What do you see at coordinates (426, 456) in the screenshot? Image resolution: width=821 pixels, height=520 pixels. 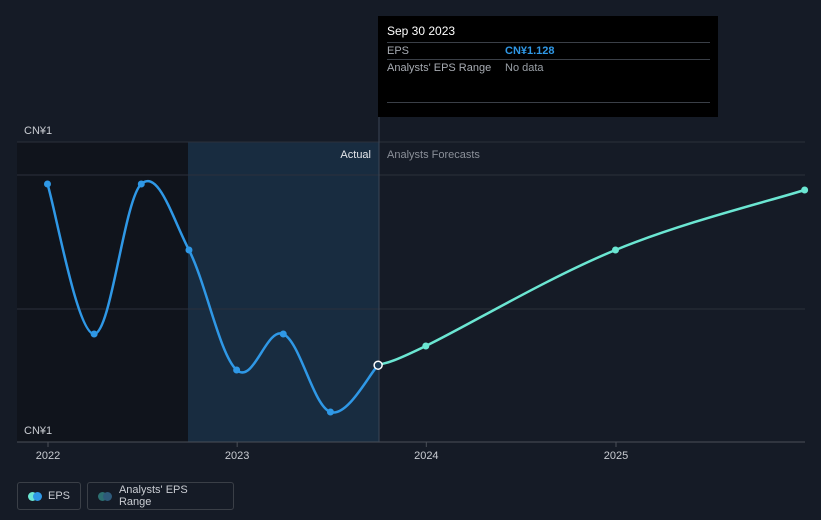 I see `x-tick-label: 2024` at bounding box center [426, 456].